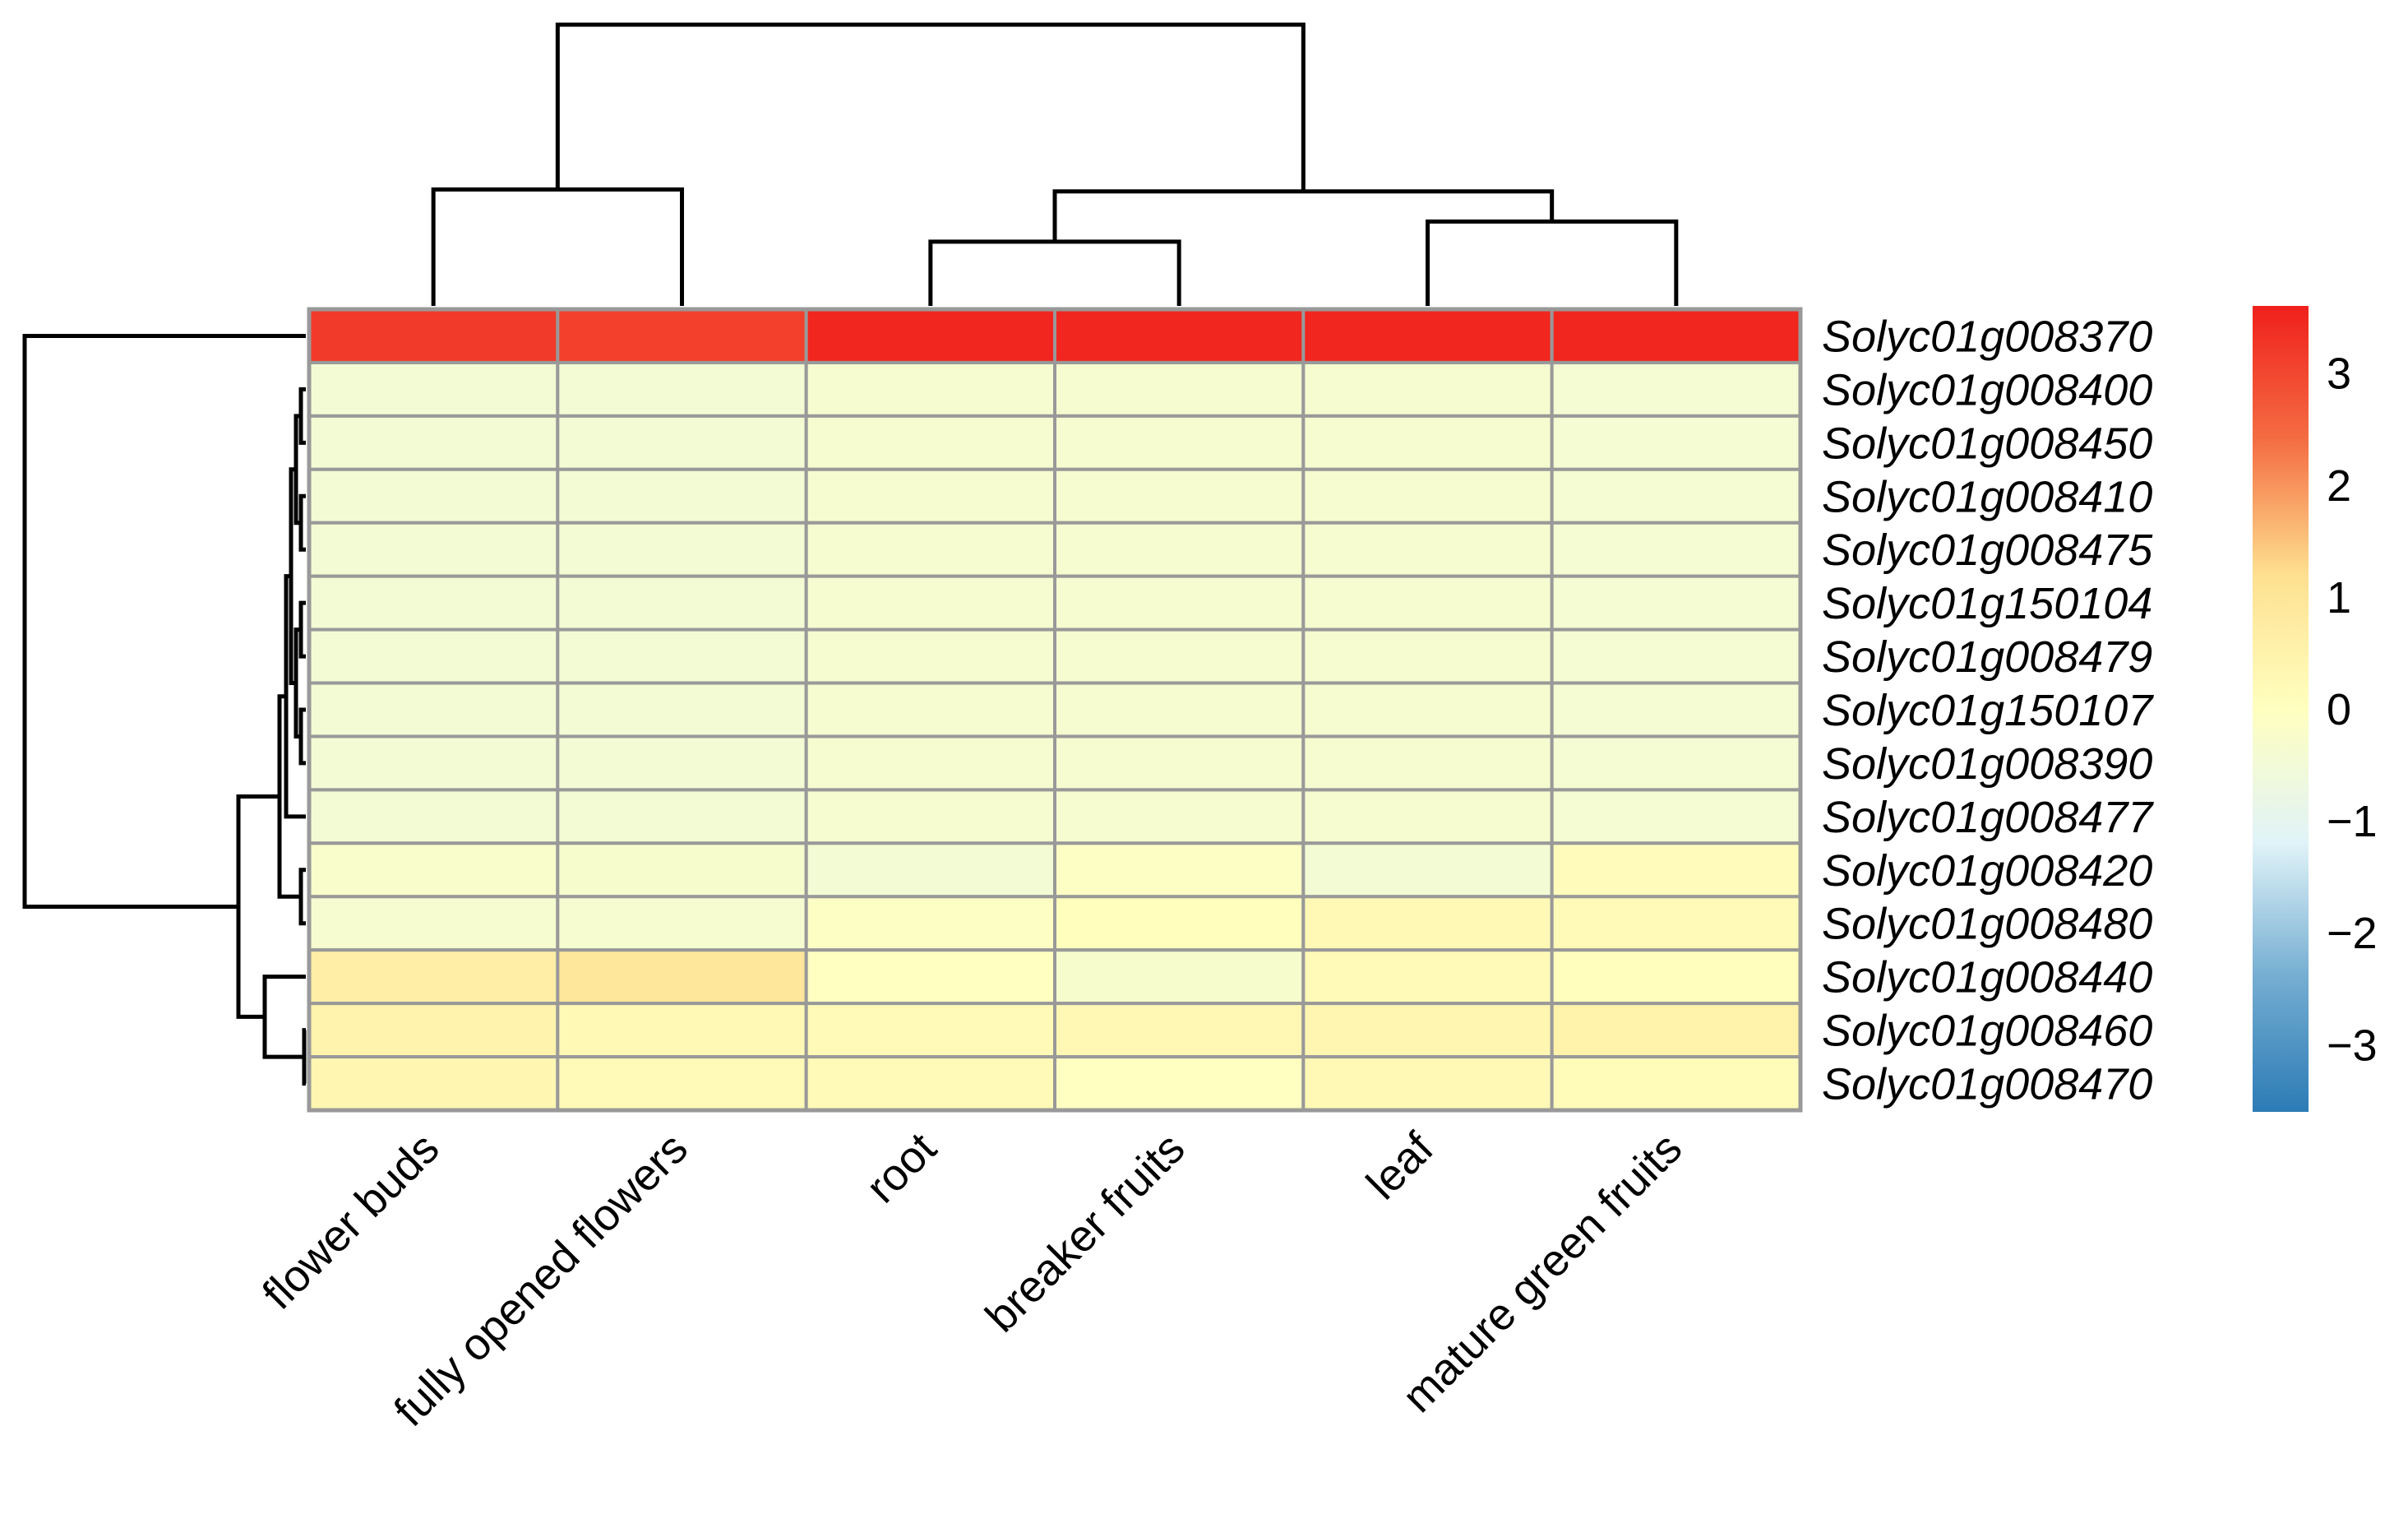  What do you see at coordinates (1987, 925) in the screenshot?
I see `row-label: Solyc01g008480` at bounding box center [1987, 925].